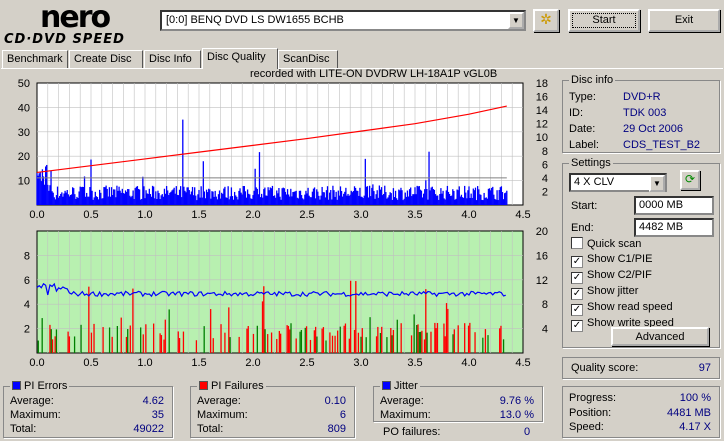 This screenshot has height=441, width=724. What do you see at coordinates (684, 20) in the screenshot?
I see `exit-button: Exit` at bounding box center [684, 20].